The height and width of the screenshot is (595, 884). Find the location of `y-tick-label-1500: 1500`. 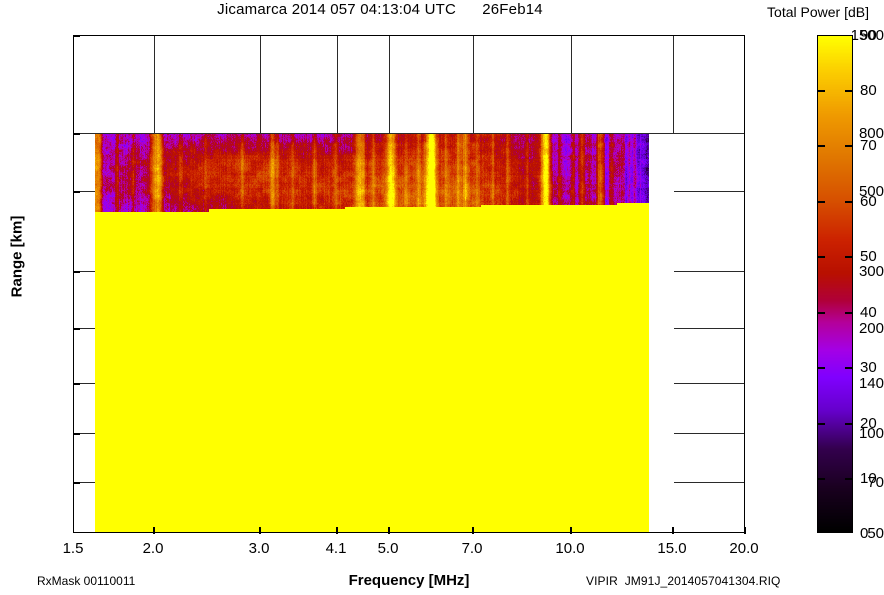

y-tick-label-1500: 1500 is located at coordinates (867, 35).